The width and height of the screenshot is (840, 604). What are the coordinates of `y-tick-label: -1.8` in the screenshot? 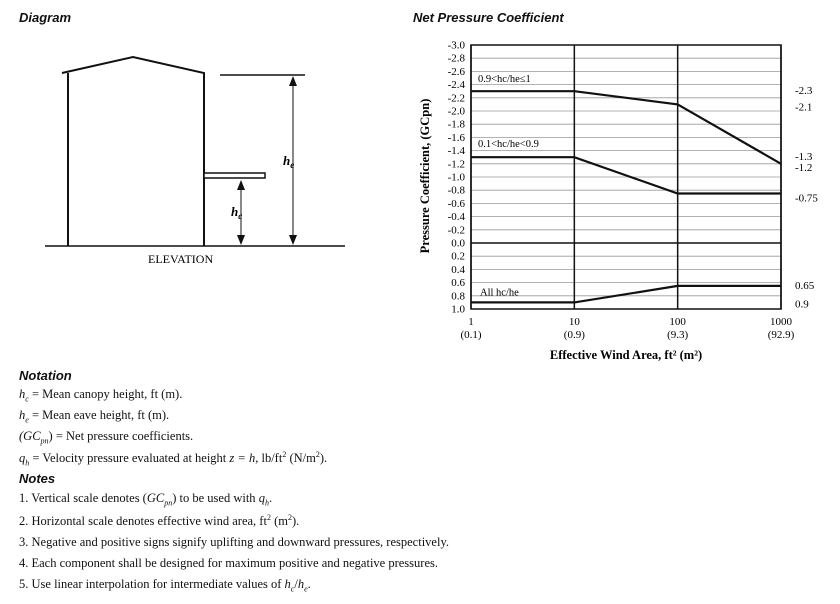 It's located at (457, 125).